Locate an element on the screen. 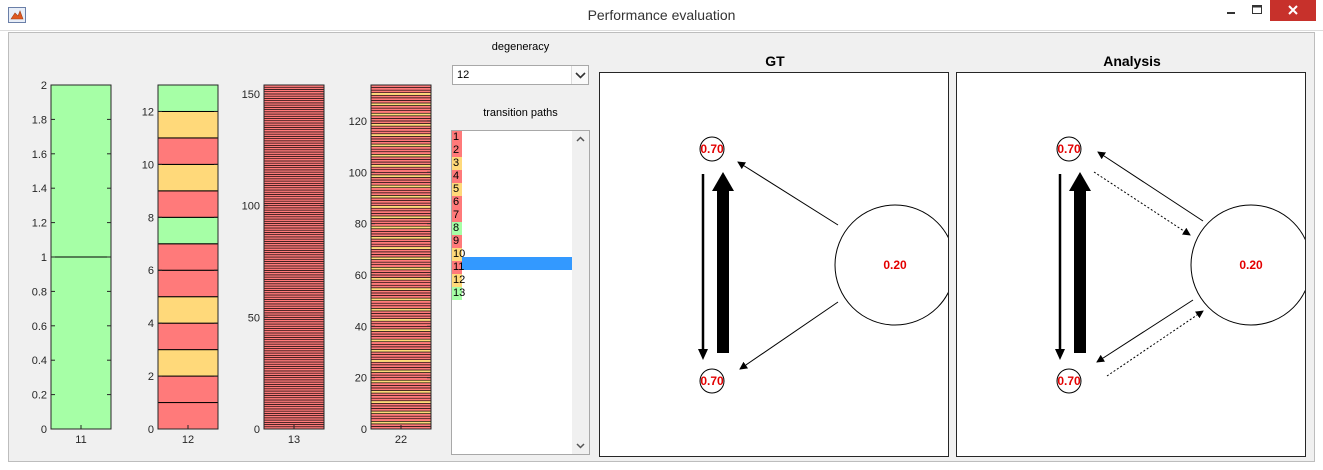 This screenshot has width=1323, height=470. y-tick-label: 1.2 is located at coordinates (39, 224).